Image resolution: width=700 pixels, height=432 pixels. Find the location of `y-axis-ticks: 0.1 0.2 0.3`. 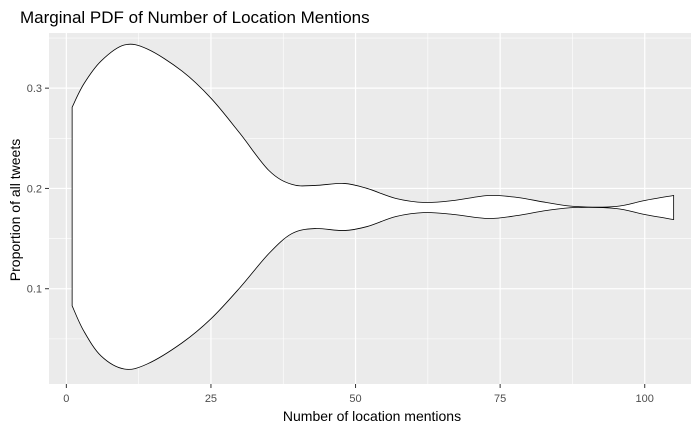

y-axis-ticks: 0.1 0.2 0.3 is located at coordinates (38, 189).